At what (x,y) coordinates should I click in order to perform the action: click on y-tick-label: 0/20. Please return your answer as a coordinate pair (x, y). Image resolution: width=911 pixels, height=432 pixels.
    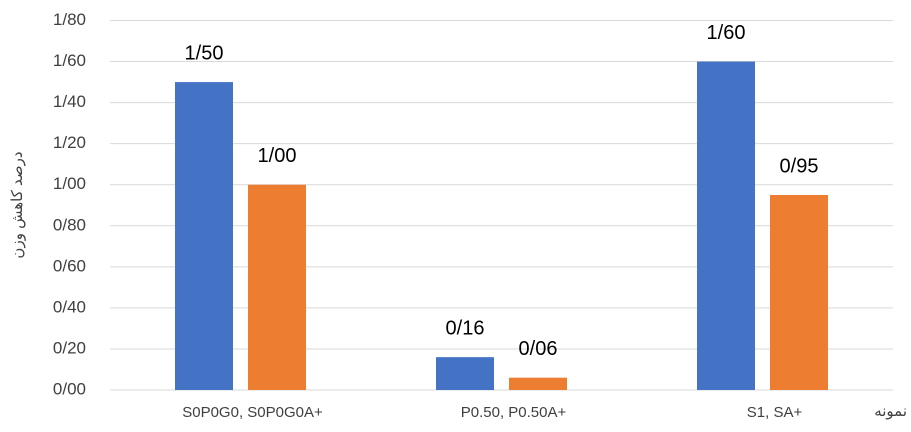
    Looking at the image, I should click on (69, 347).